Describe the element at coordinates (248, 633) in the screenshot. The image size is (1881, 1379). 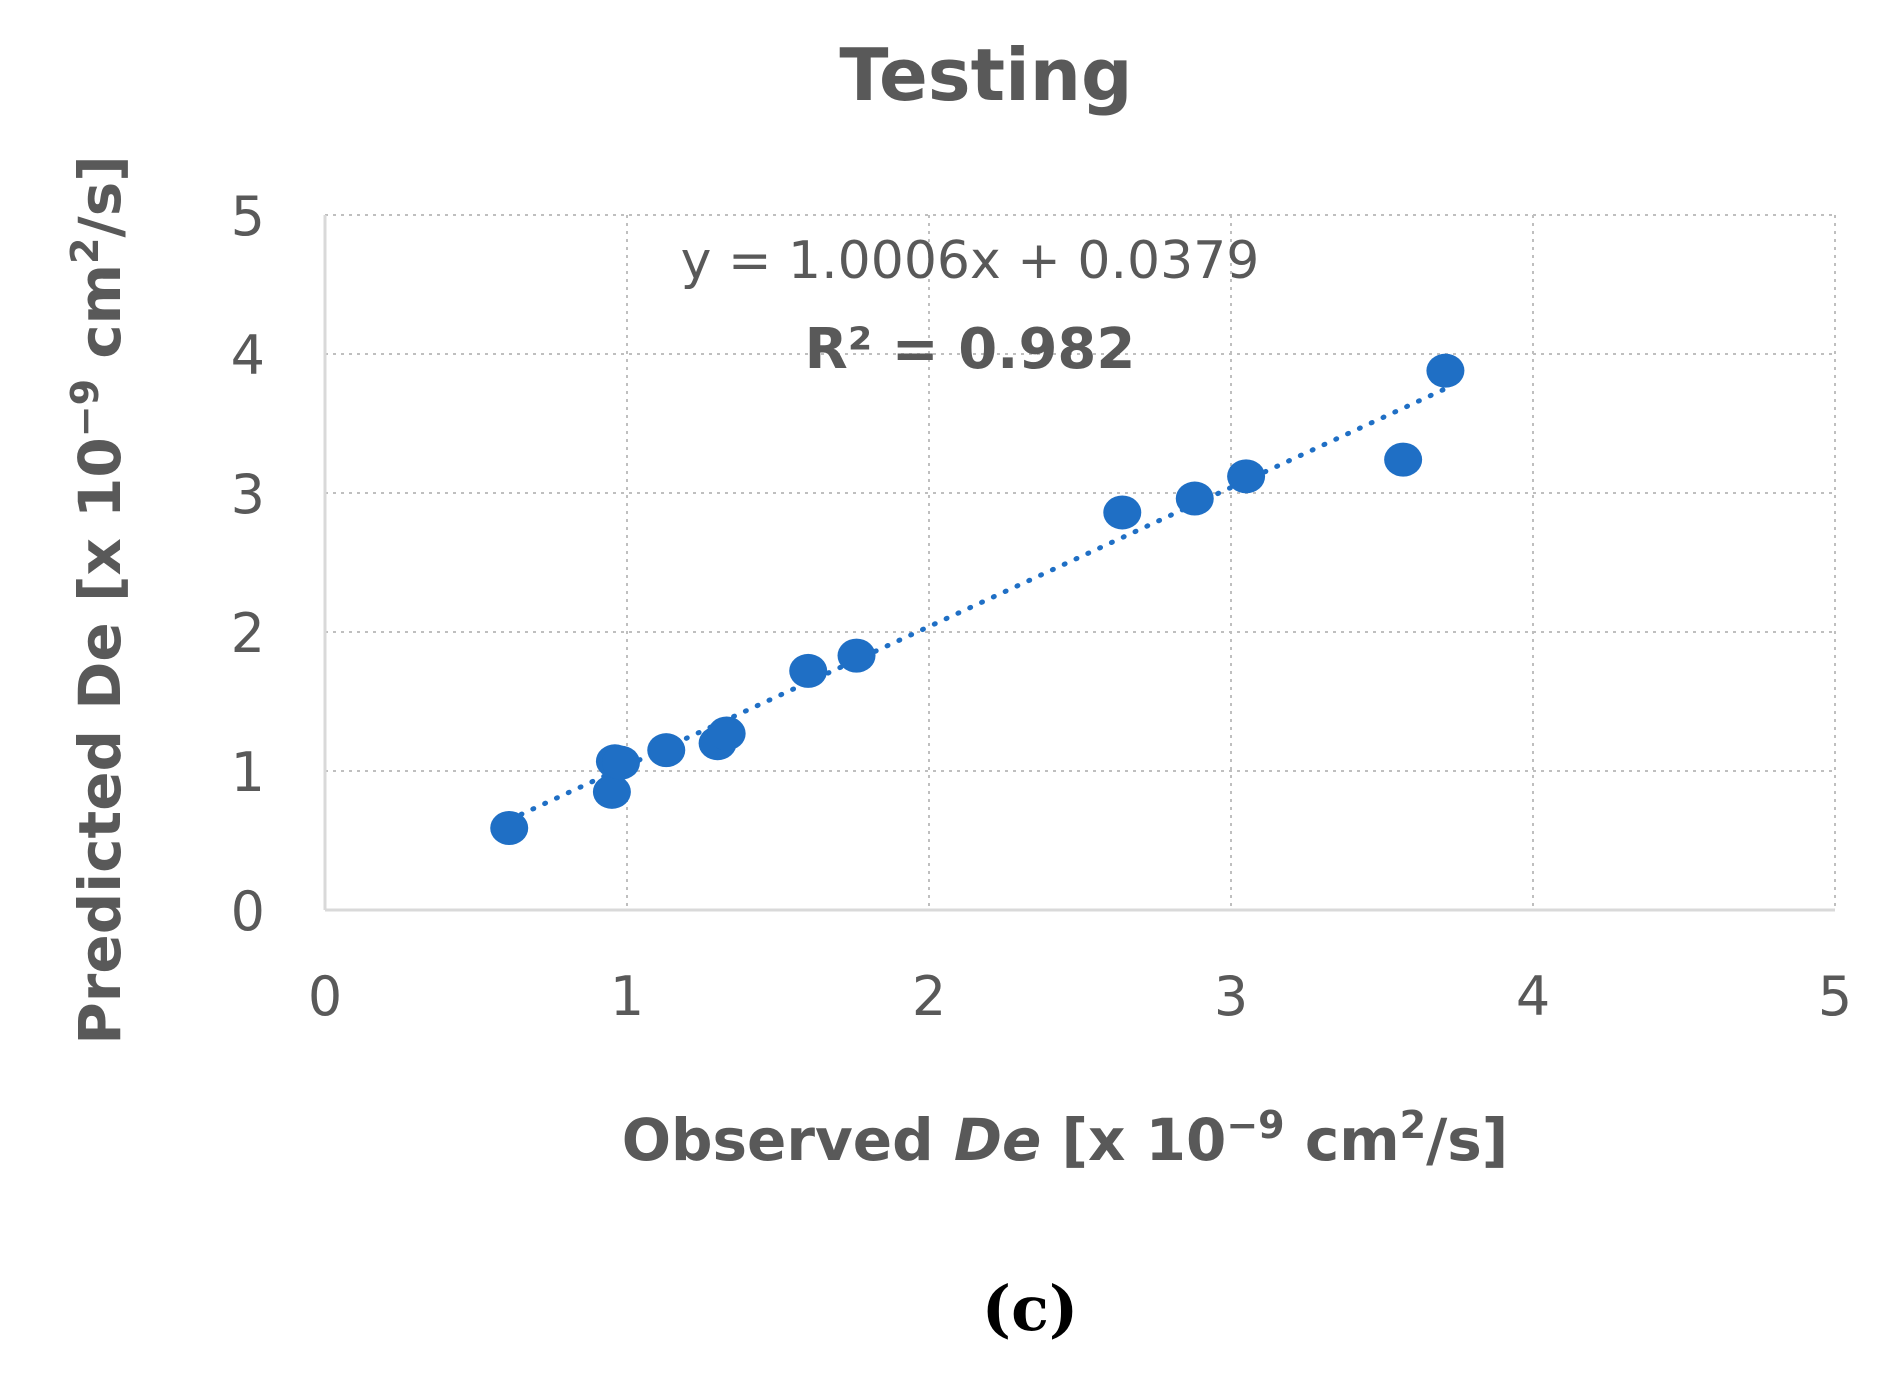
I see `y-tick-label: 2` at that location.